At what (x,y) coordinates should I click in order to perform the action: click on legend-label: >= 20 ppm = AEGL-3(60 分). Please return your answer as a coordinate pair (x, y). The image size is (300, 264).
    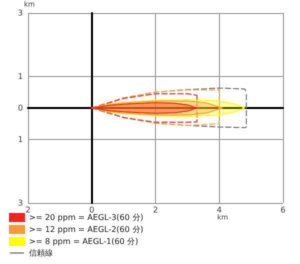
    Looking at the image, I should click on (86, 217).